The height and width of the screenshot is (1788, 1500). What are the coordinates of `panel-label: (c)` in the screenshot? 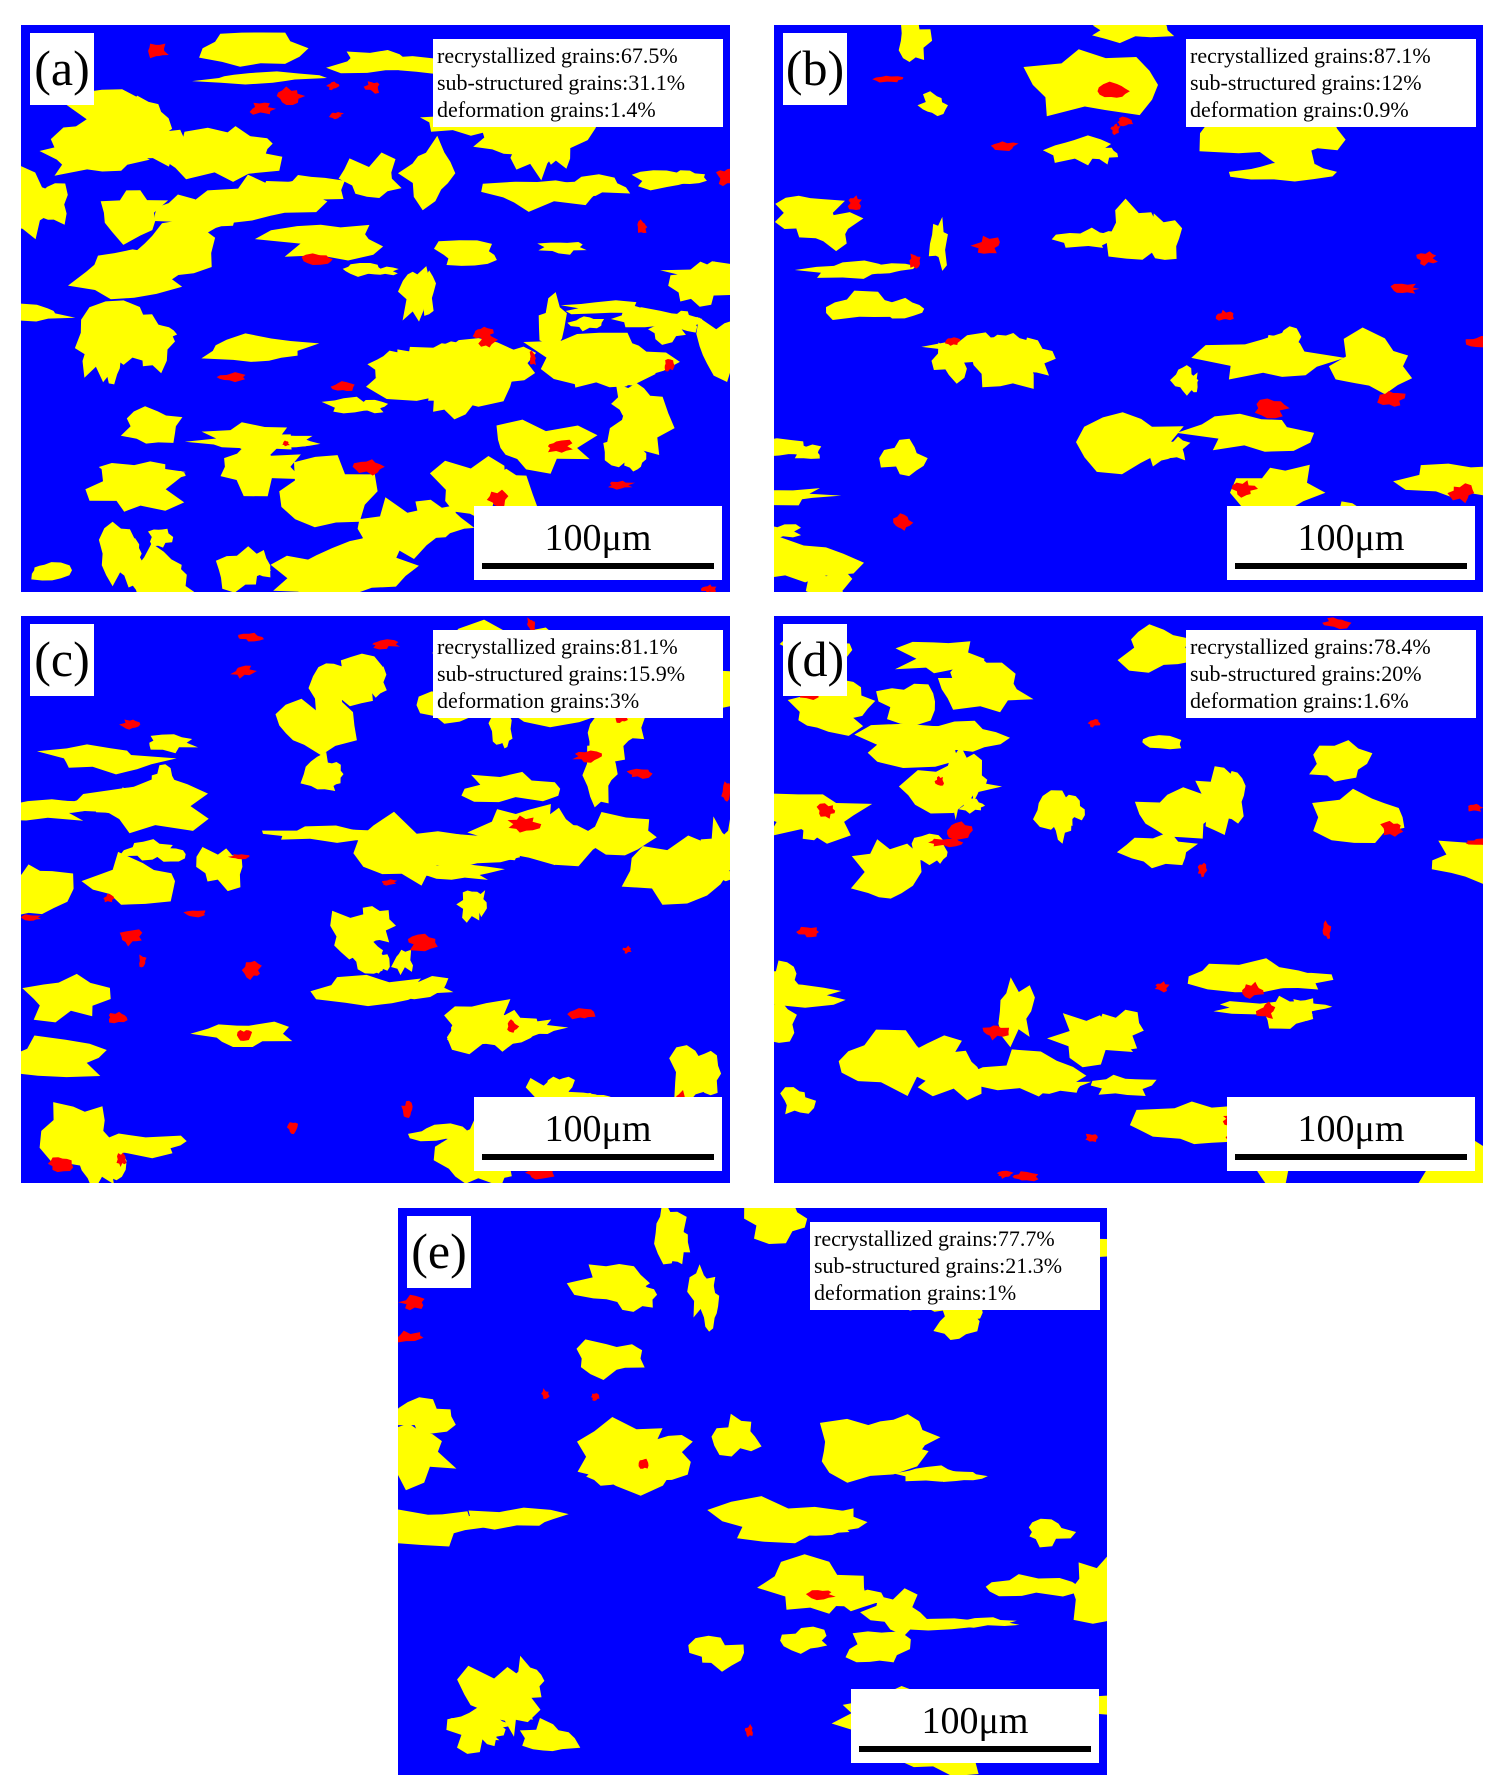 It's located at (62, 659).